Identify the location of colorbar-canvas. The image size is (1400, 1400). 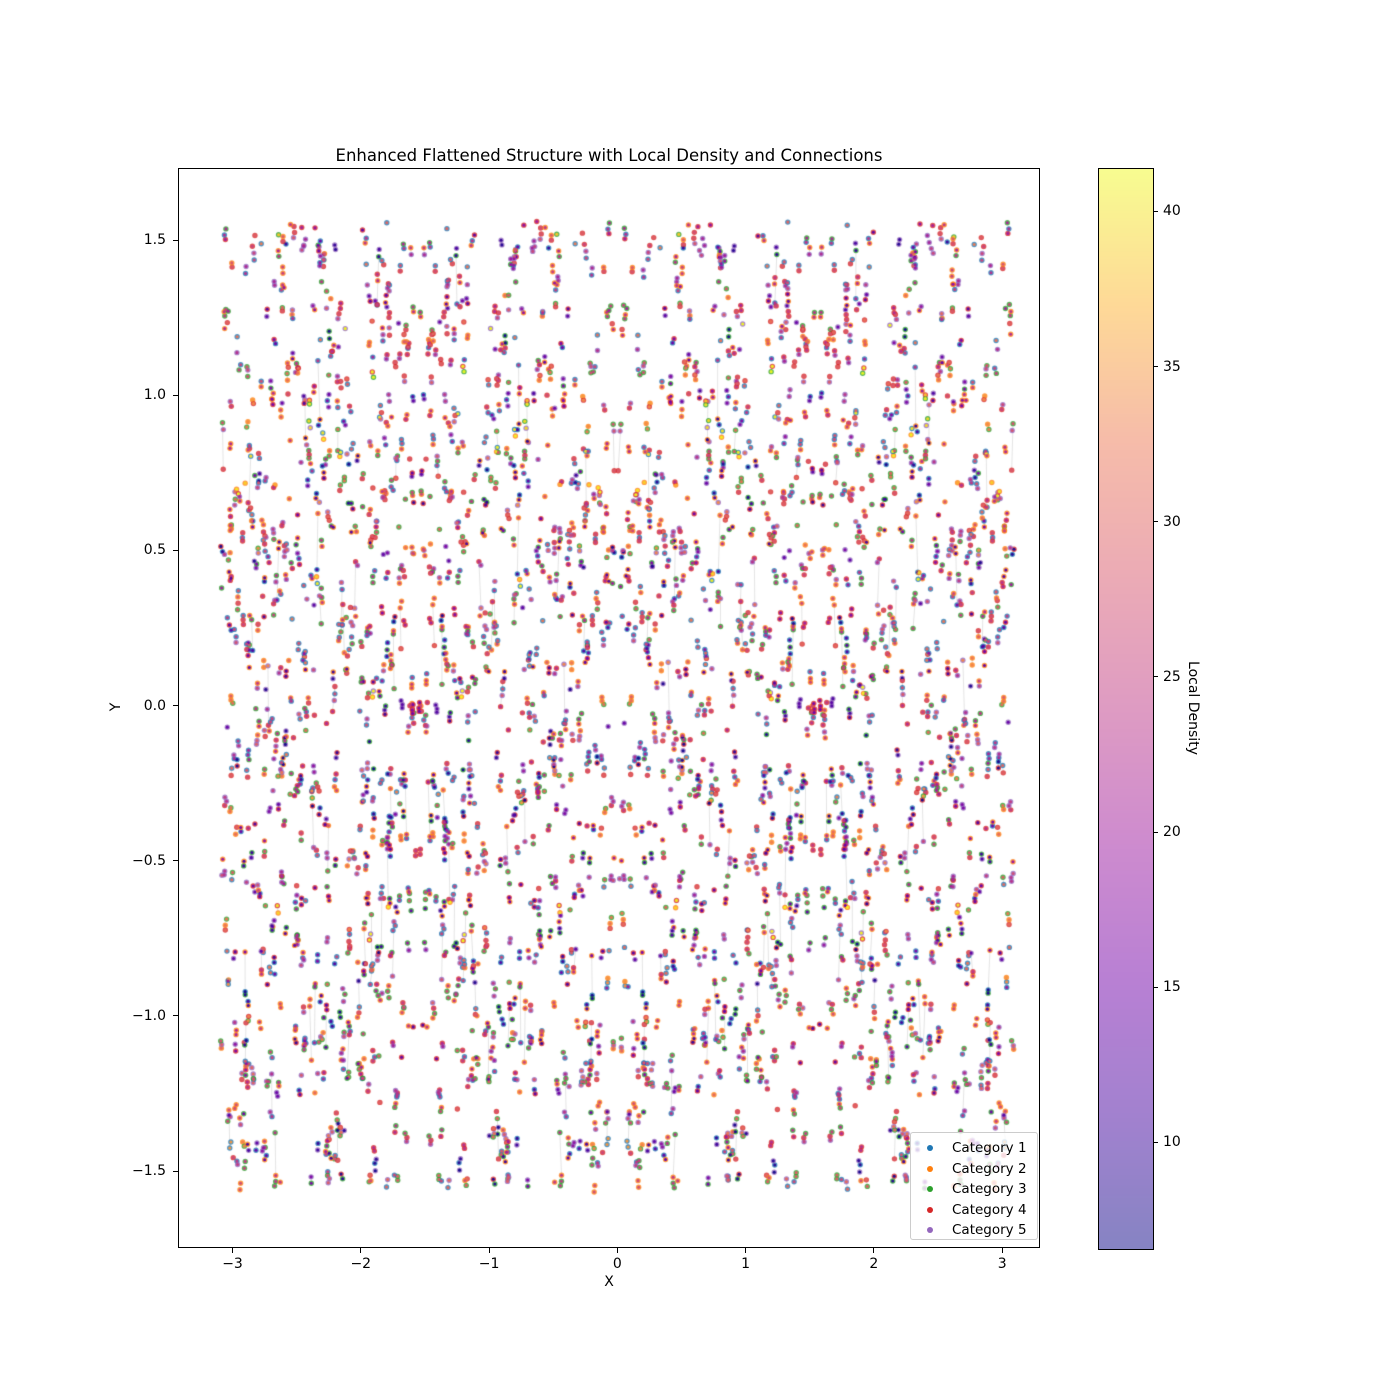
(1126, 709).